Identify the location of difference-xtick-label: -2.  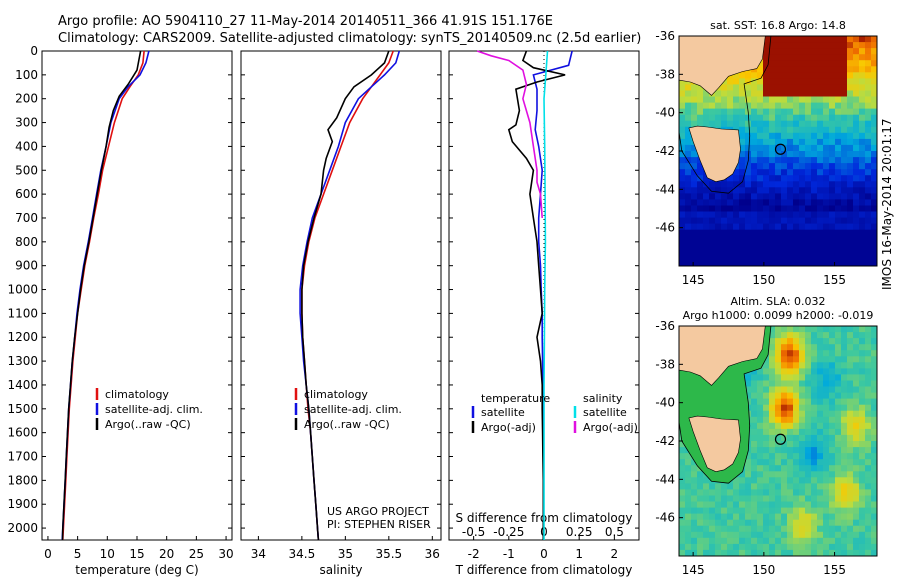
(474, 554).